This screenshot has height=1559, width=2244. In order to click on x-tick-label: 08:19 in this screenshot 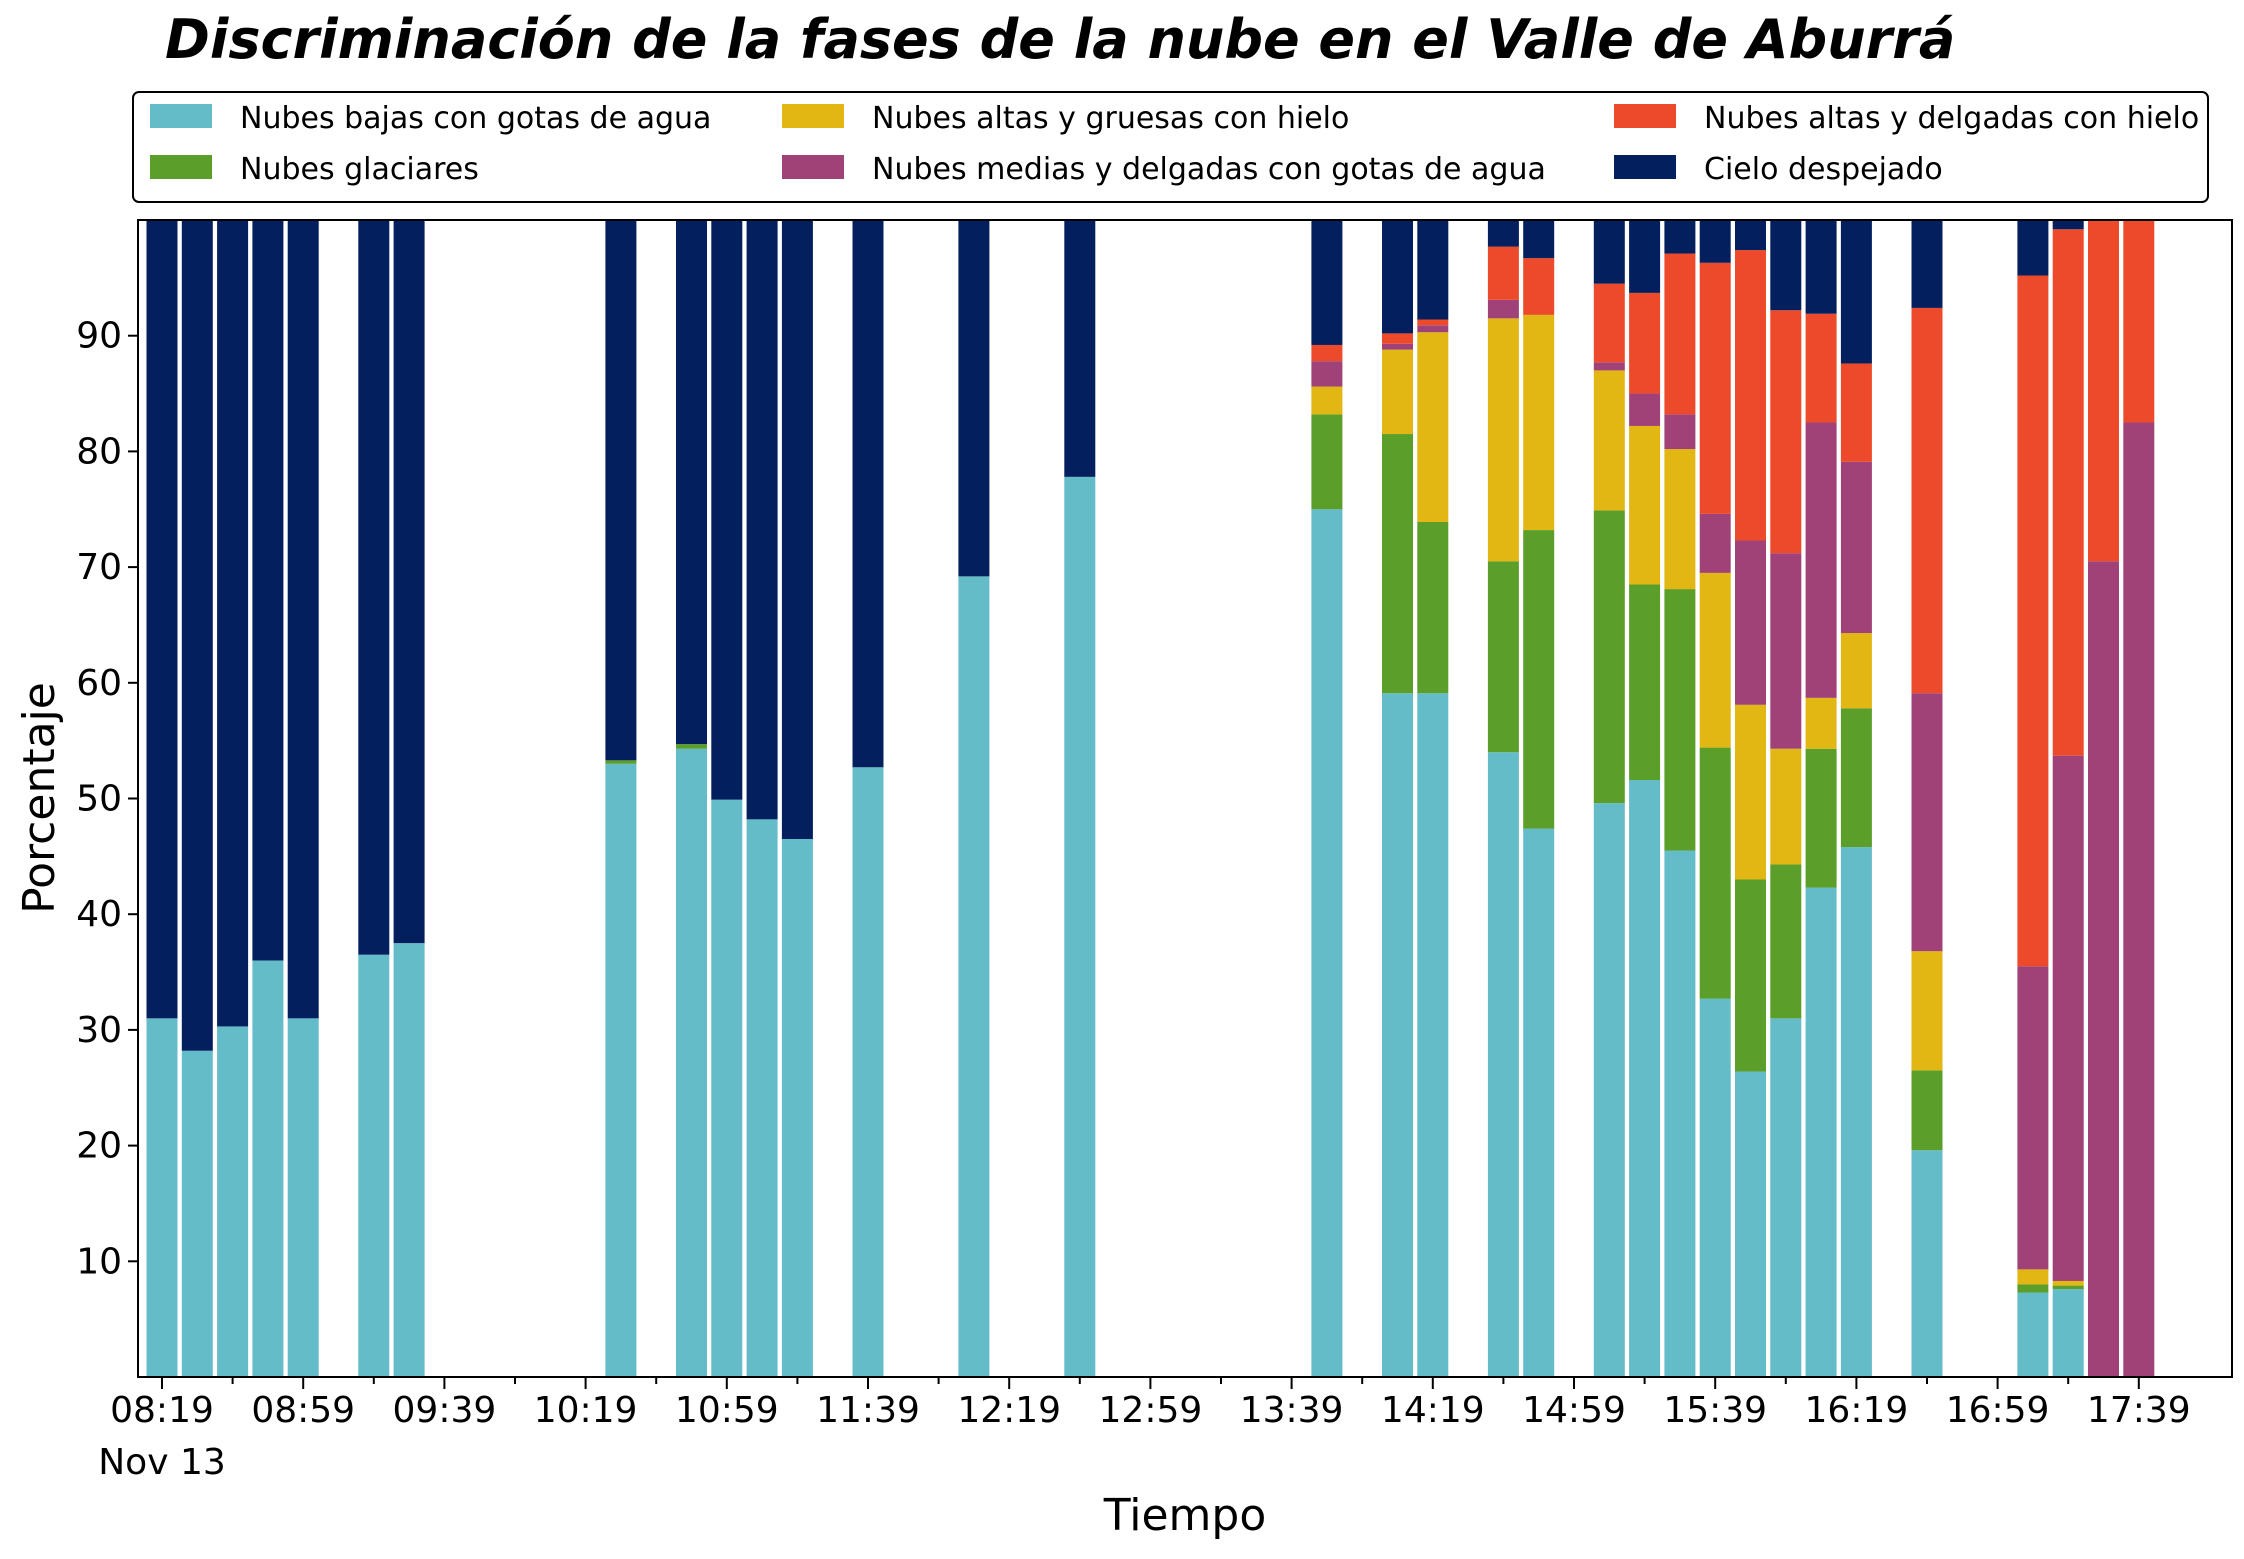, I will do `click(162, 1410)`.